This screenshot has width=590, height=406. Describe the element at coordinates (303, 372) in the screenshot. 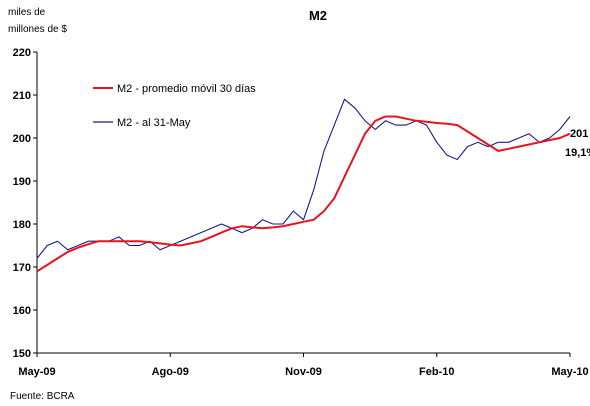

I see `x-tick-label: Nov-09` at that location.